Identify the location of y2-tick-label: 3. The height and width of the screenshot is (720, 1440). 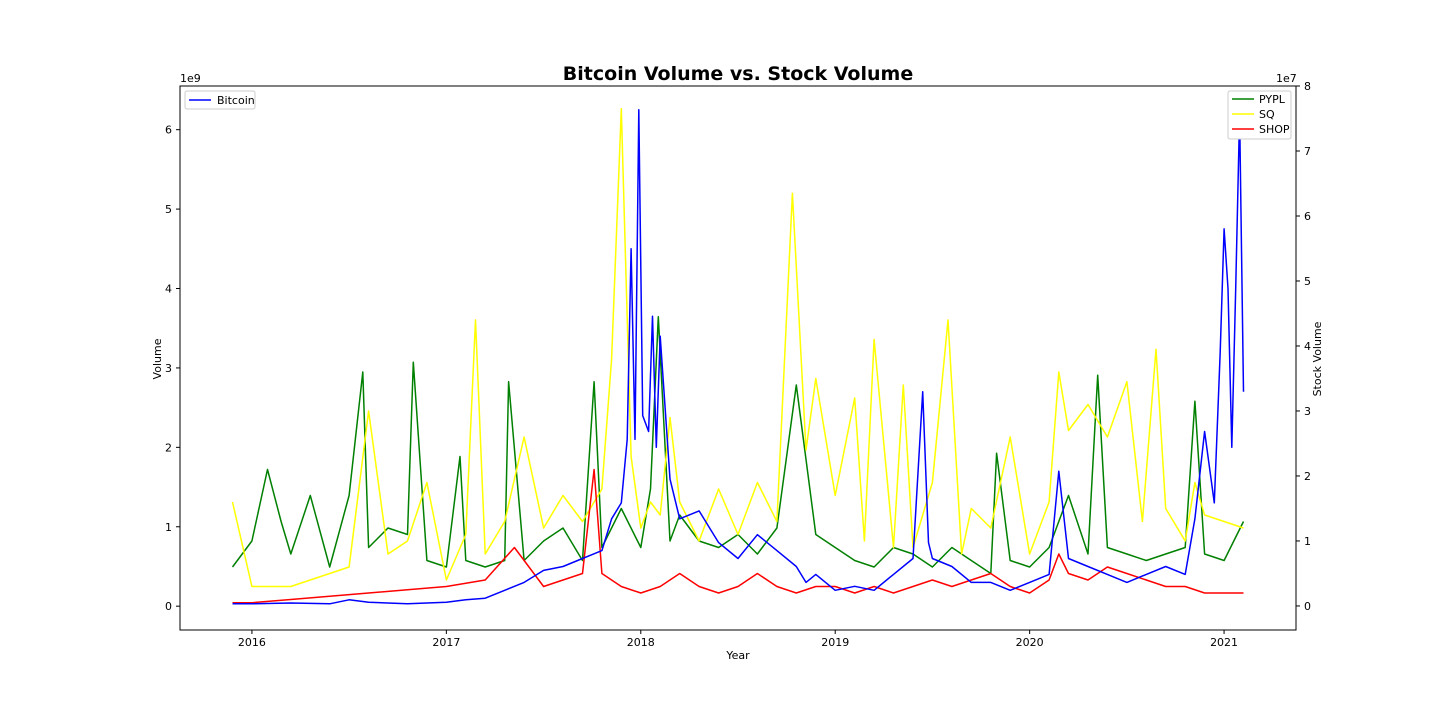
(1307, 411).